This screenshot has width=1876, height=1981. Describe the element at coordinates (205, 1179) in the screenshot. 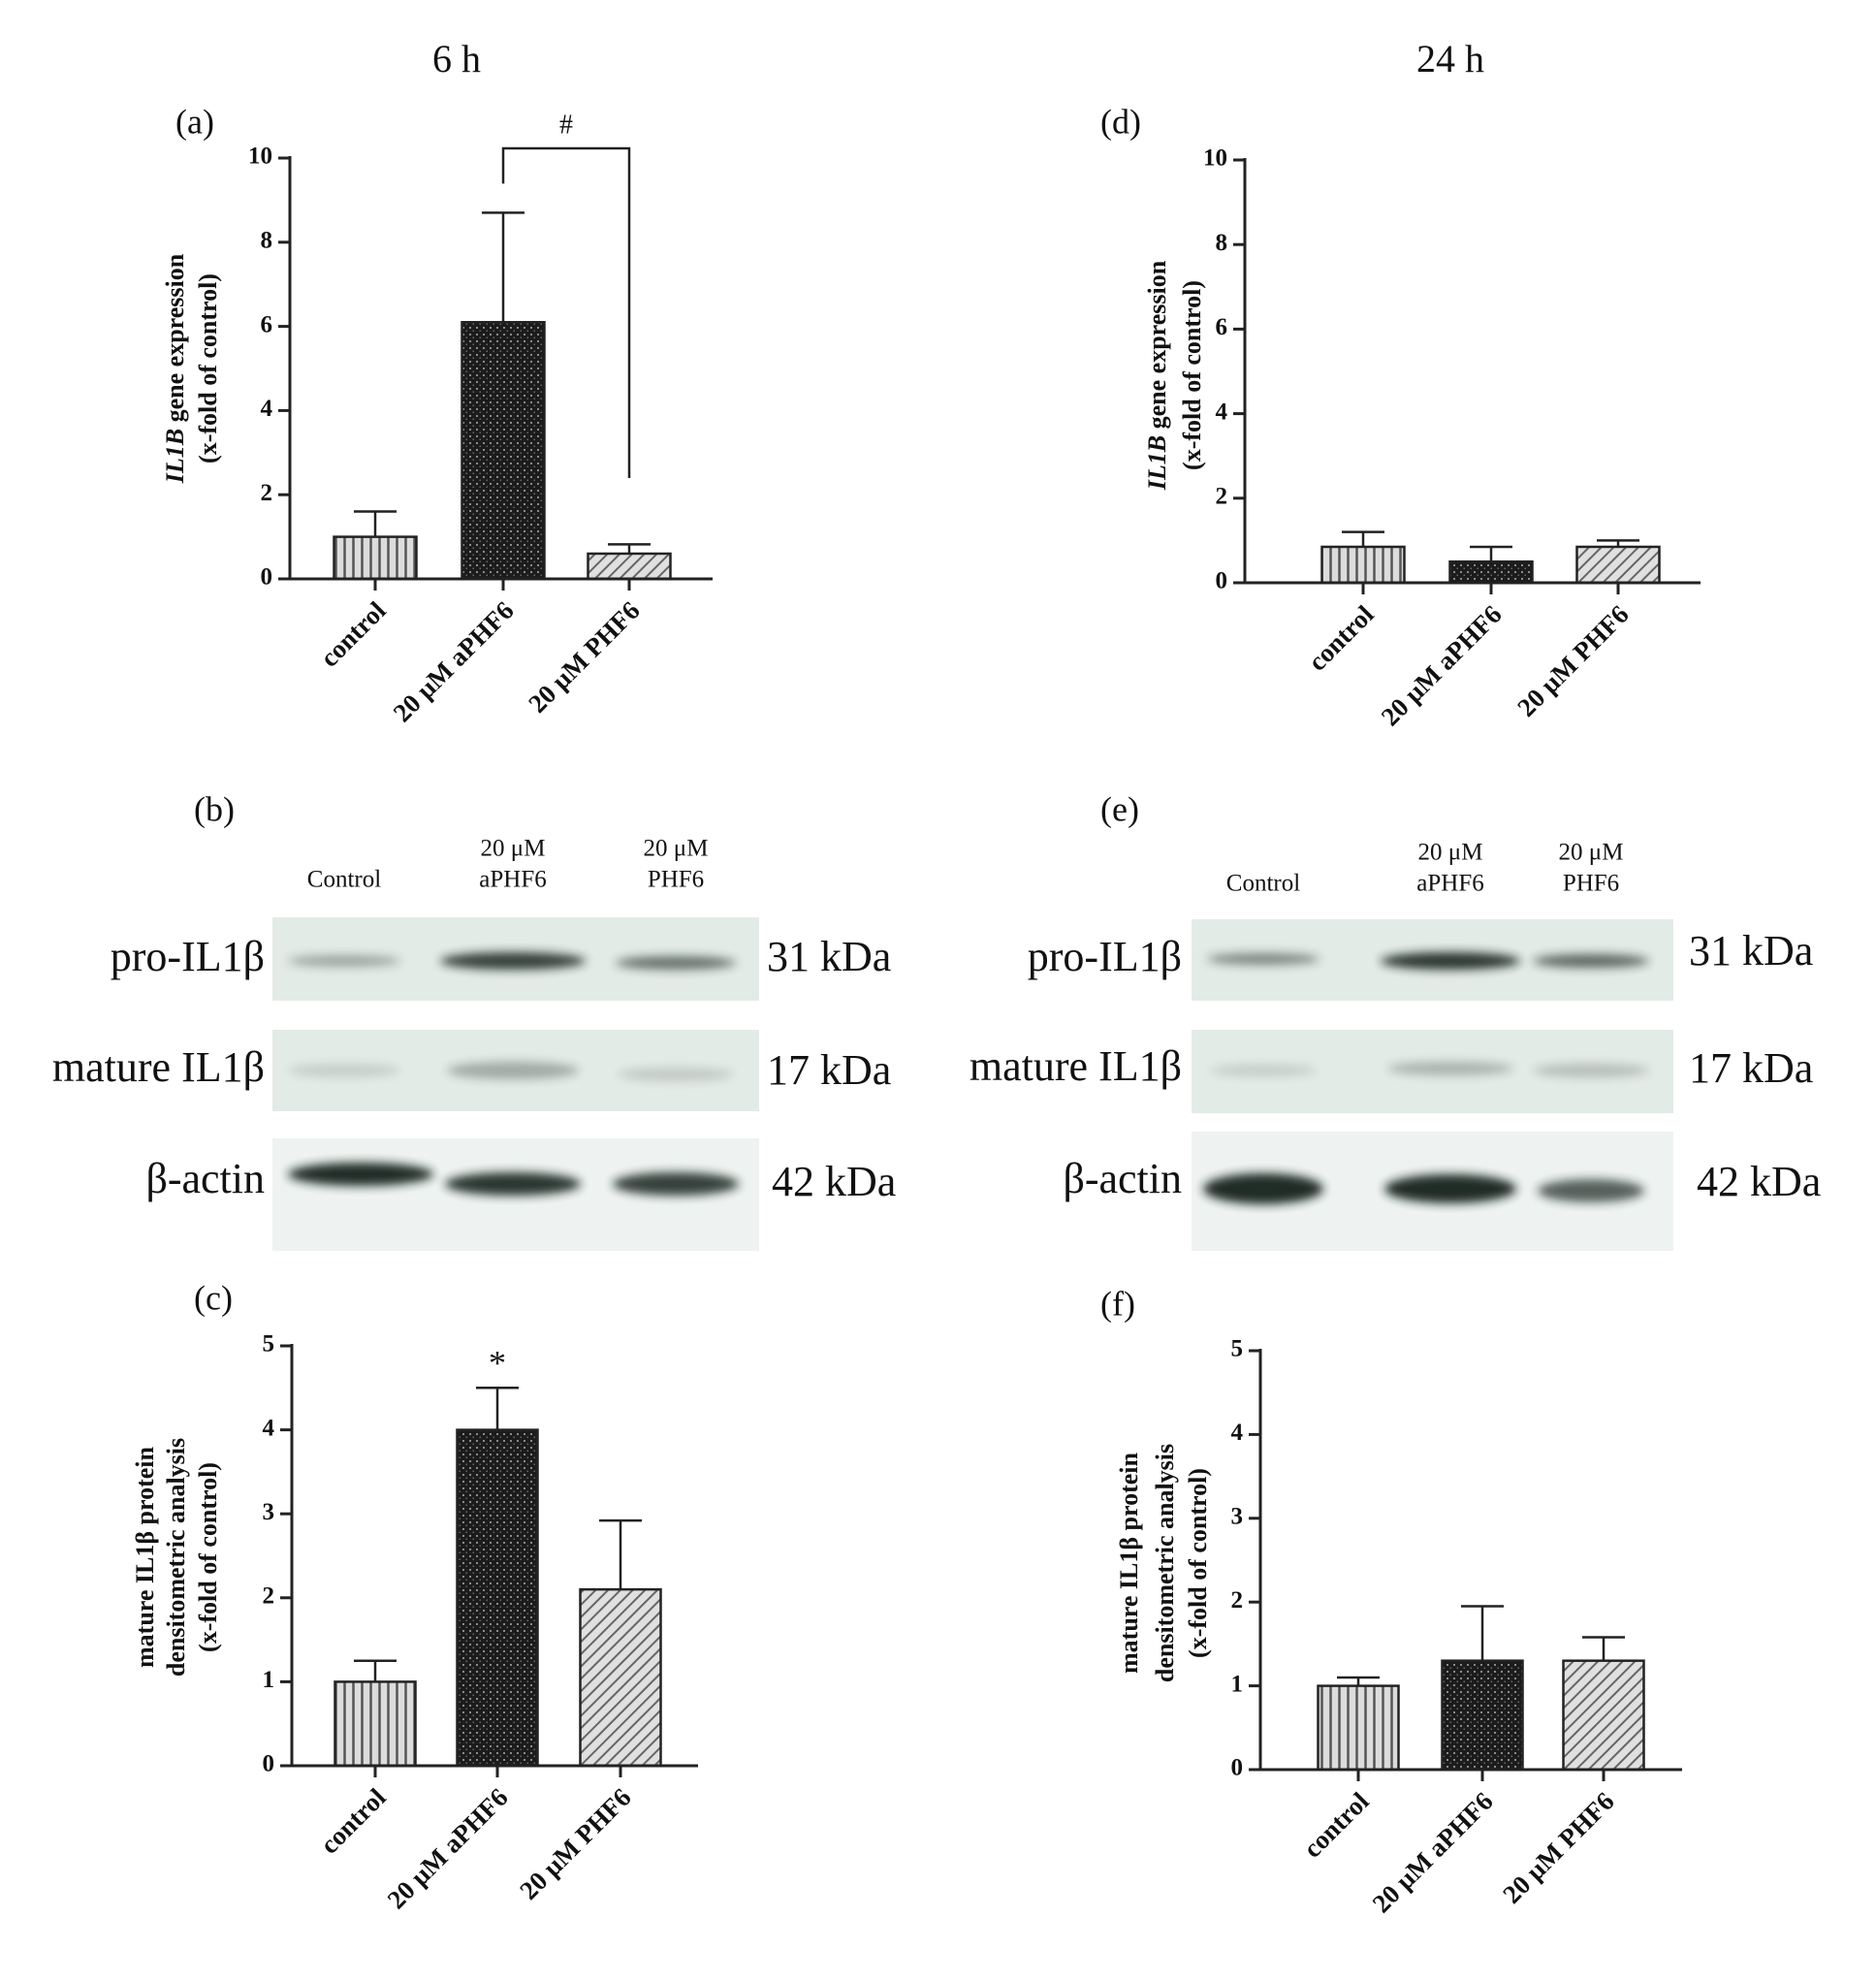

I see `protein-label: β-actin` at that location.